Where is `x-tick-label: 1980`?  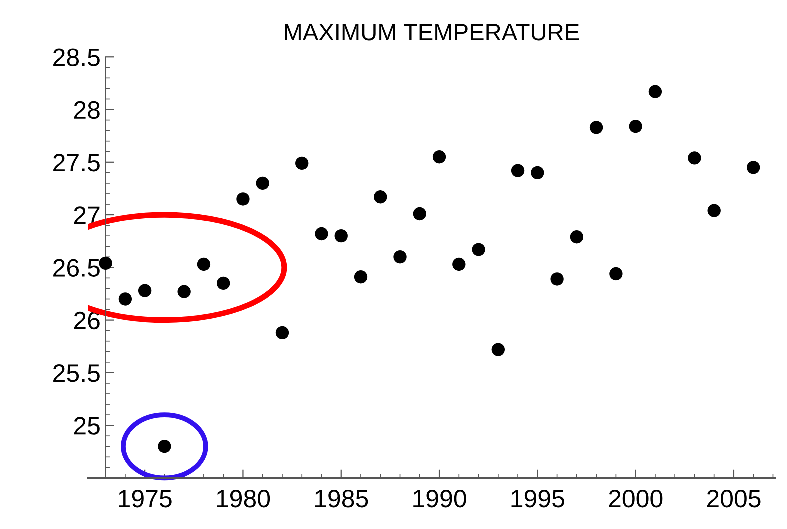 x-tick-label: 1980 is located at coordinates (243, 499).